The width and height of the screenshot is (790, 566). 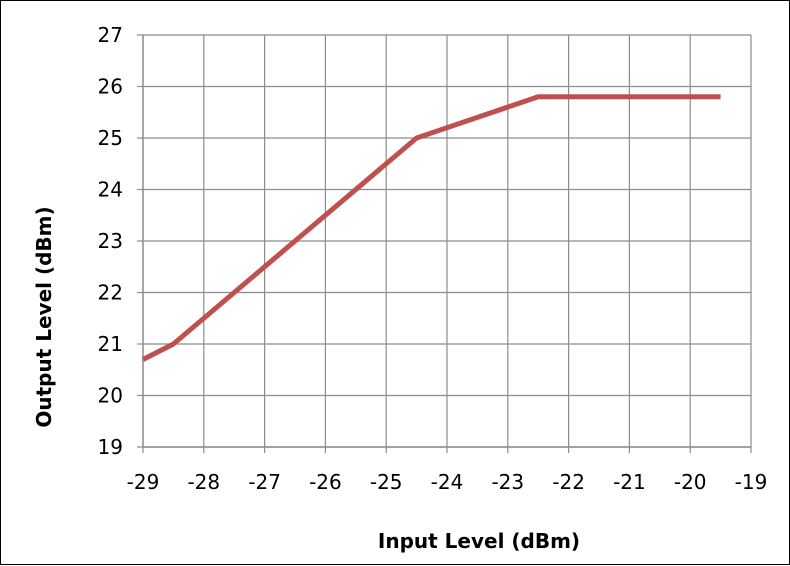 I want to click on y-tick-label: 23, so click(x=110, y=241).